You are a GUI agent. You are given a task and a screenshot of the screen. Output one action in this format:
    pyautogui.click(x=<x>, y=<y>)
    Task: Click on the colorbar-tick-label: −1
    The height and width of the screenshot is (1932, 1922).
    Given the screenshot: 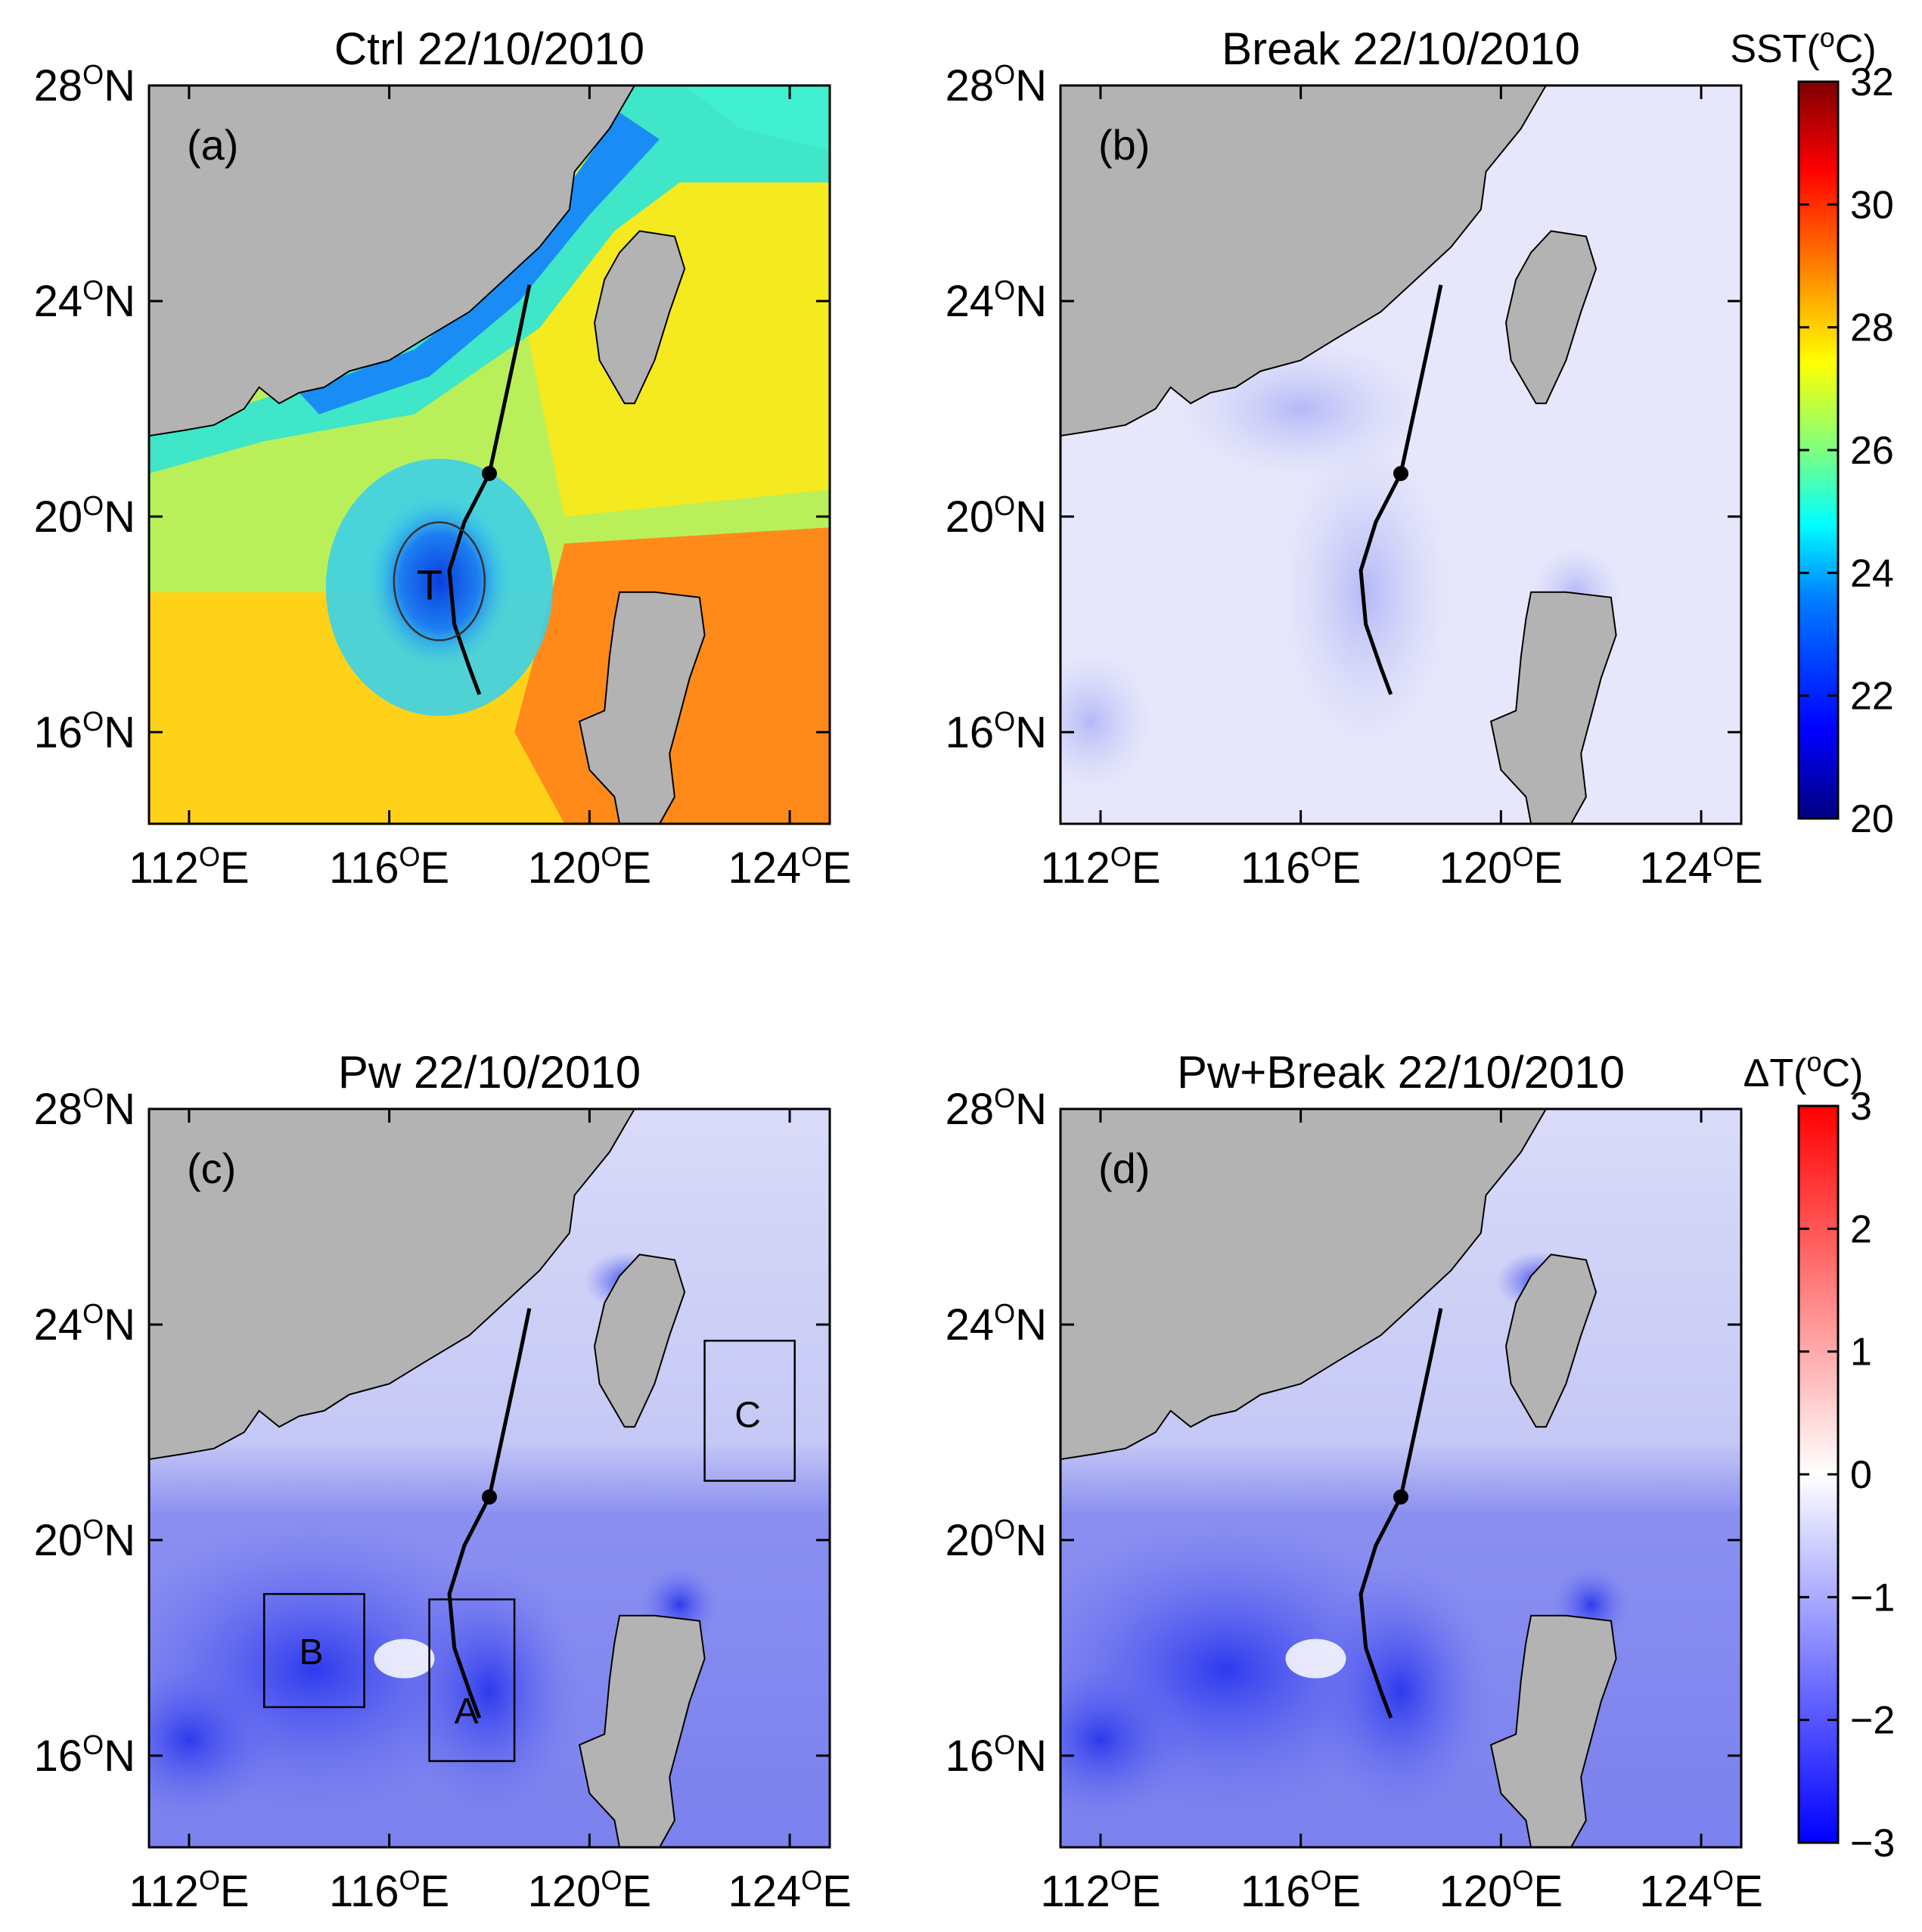 What is the action you would take?
    pyautogui.click(x=1873, y=1598)
    